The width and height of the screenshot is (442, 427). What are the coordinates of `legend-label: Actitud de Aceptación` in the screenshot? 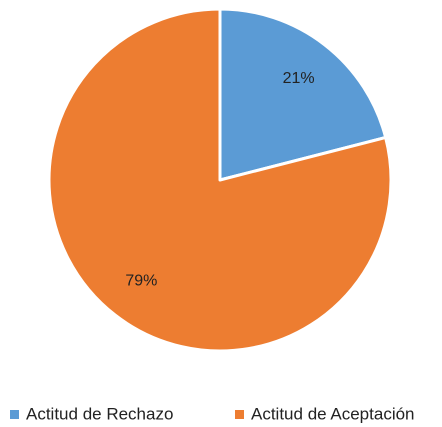 It's located at (333, 413).